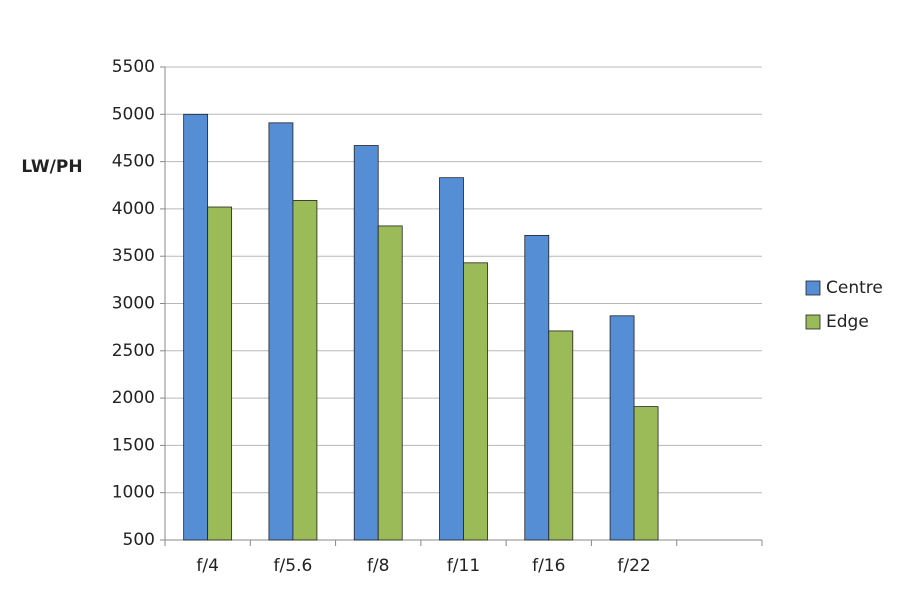 The image size is (900, 613). I want to click on legend-label: Edge, so click(847, 322).